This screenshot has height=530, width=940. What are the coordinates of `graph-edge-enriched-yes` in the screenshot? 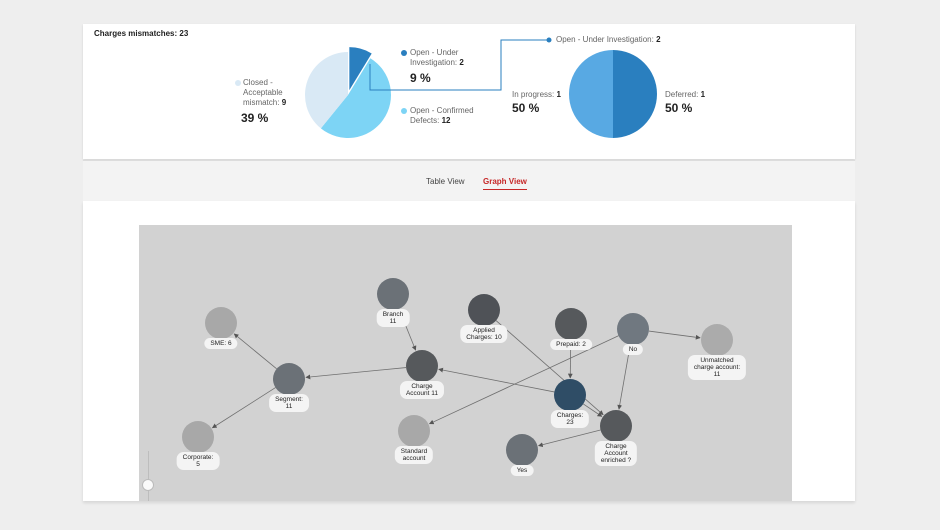 It's located at (569, 438).